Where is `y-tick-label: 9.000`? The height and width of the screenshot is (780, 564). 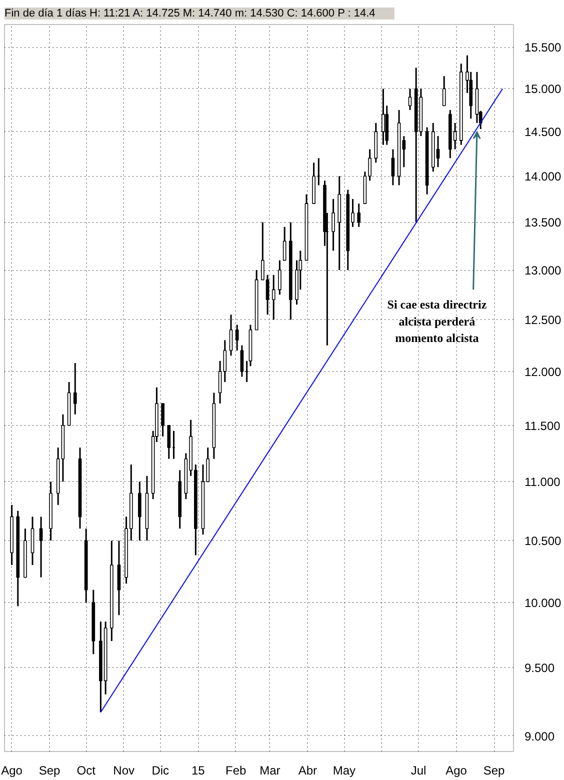 y-tick-label: 9.000 is located at coordinates (539, 736).